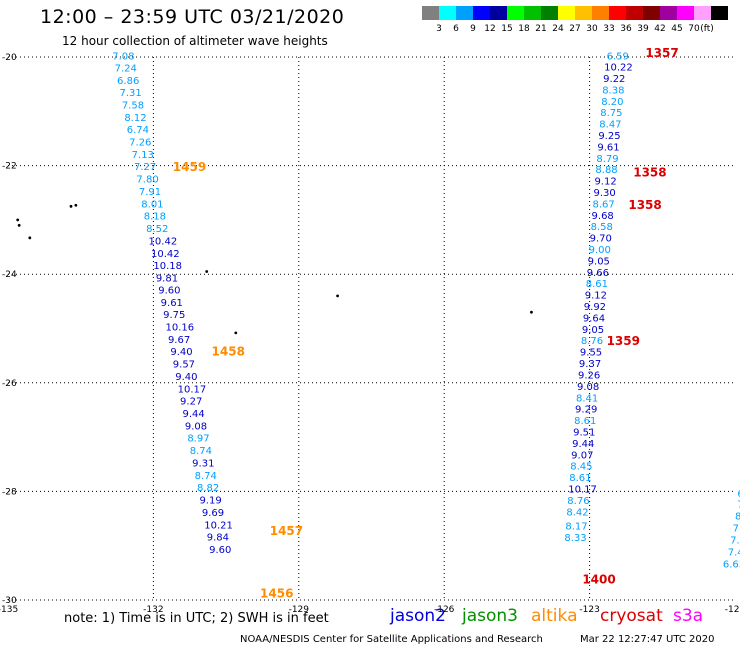 The height and width of the screenshot is (650, 740). I want to click on wave-height-value: 9.44, so click(193, 414).